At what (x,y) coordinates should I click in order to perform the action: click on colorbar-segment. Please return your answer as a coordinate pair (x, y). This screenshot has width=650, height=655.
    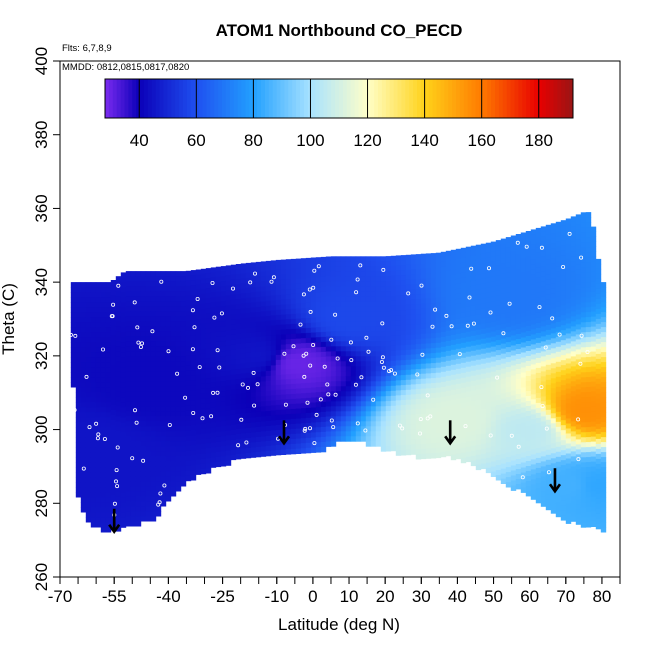
    Looking at the image, I should click on (154, 98).